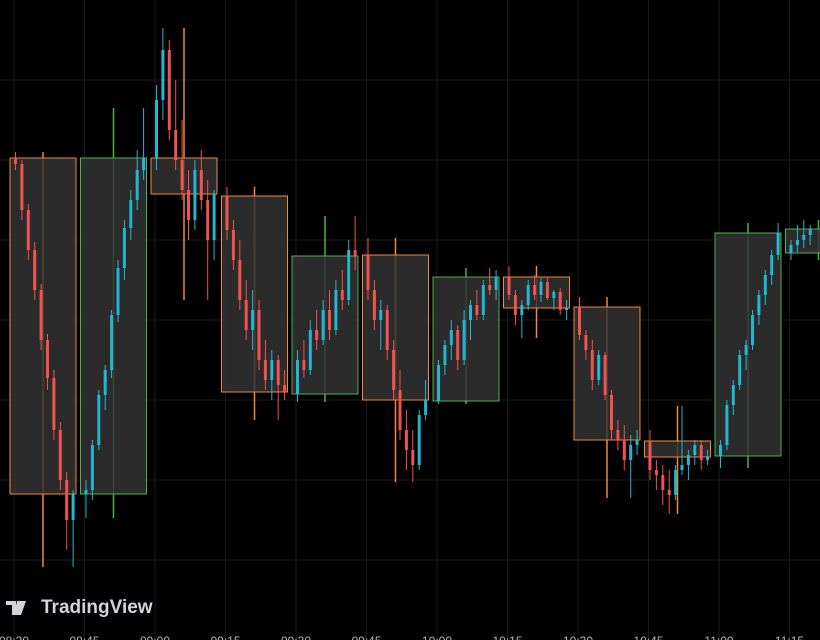 This screenshot has height=640, width=820. I want to click on x-tick-label: 11:00, so click(718, 637).